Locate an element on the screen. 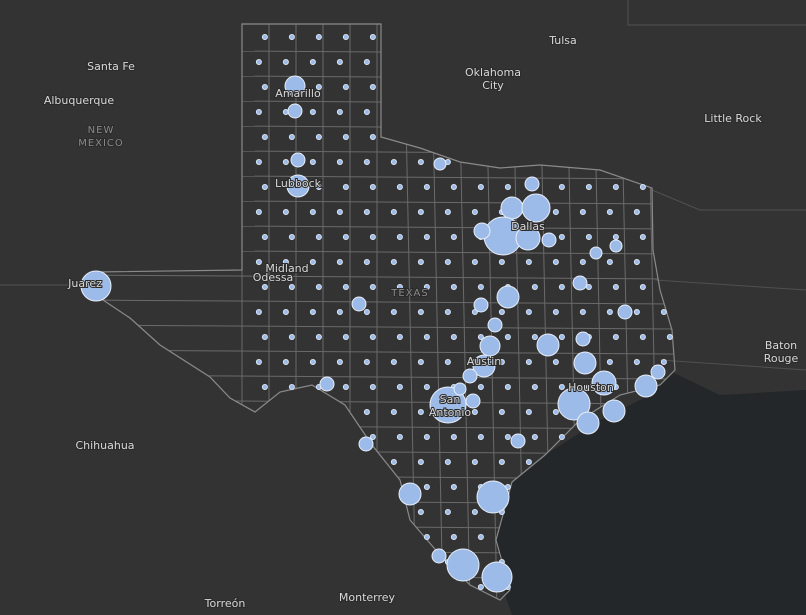 This screenshot has width=806, height=615. place-label: Lubbock is located at coordinates (298, 183).